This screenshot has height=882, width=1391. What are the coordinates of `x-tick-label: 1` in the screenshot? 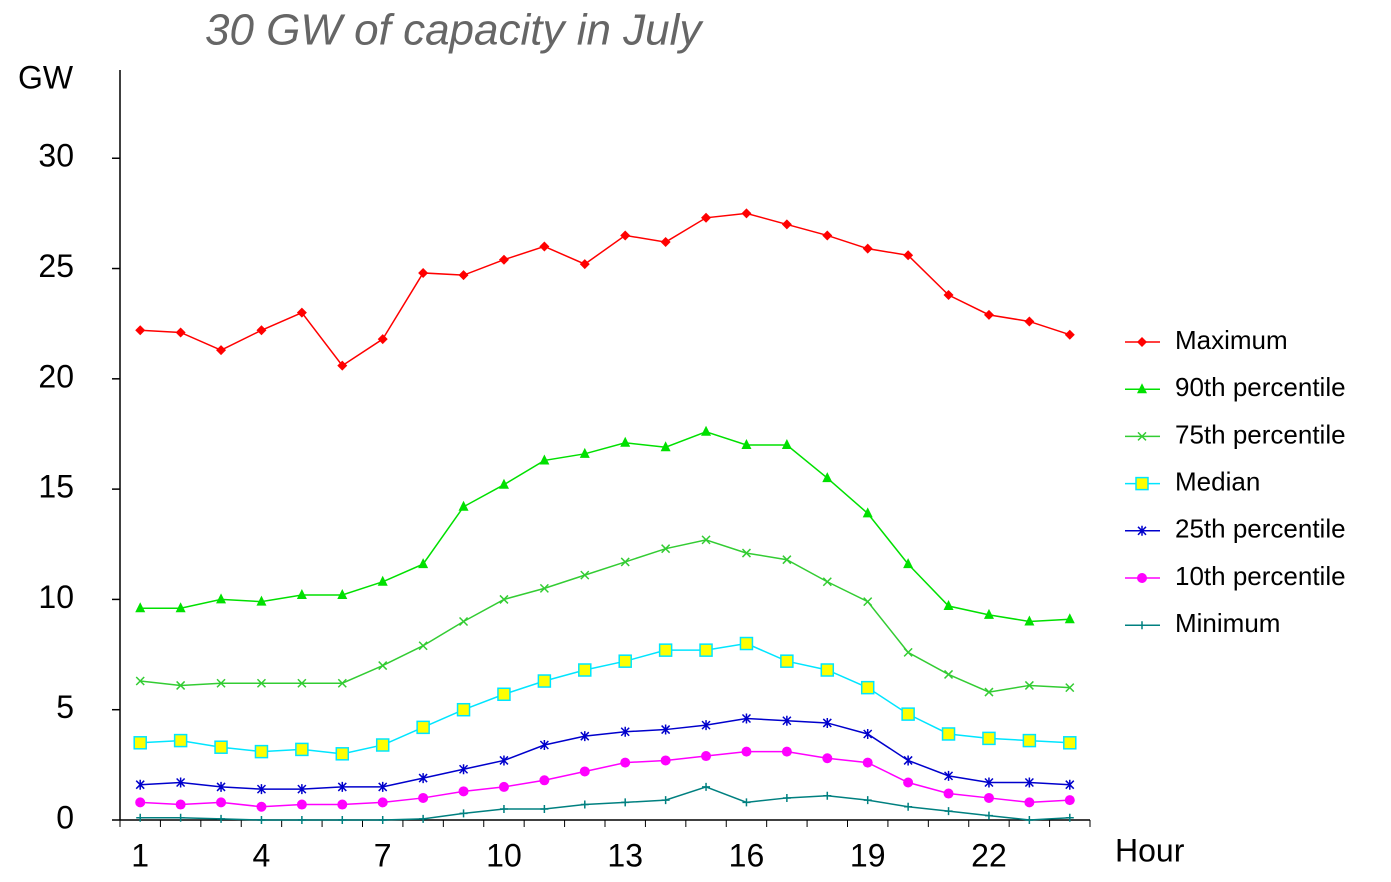 It's located at (140, 855).